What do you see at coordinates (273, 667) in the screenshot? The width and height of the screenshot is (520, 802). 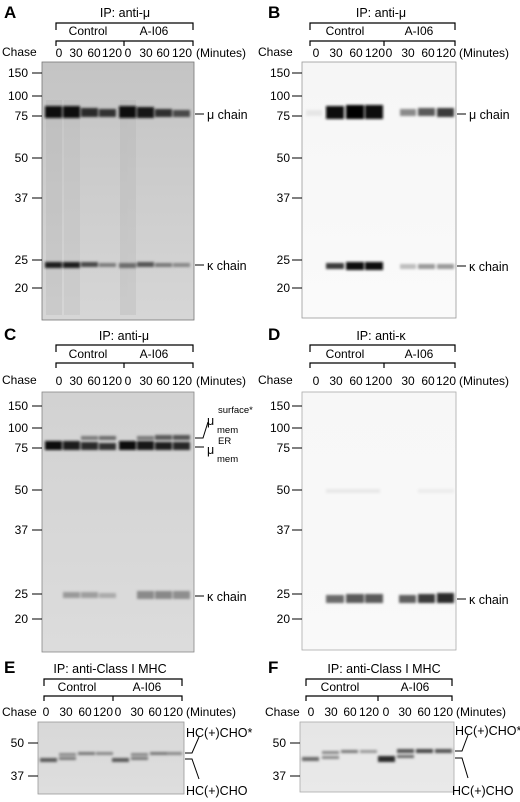 I see `panel-label: F` at bounding box center [273, 667].